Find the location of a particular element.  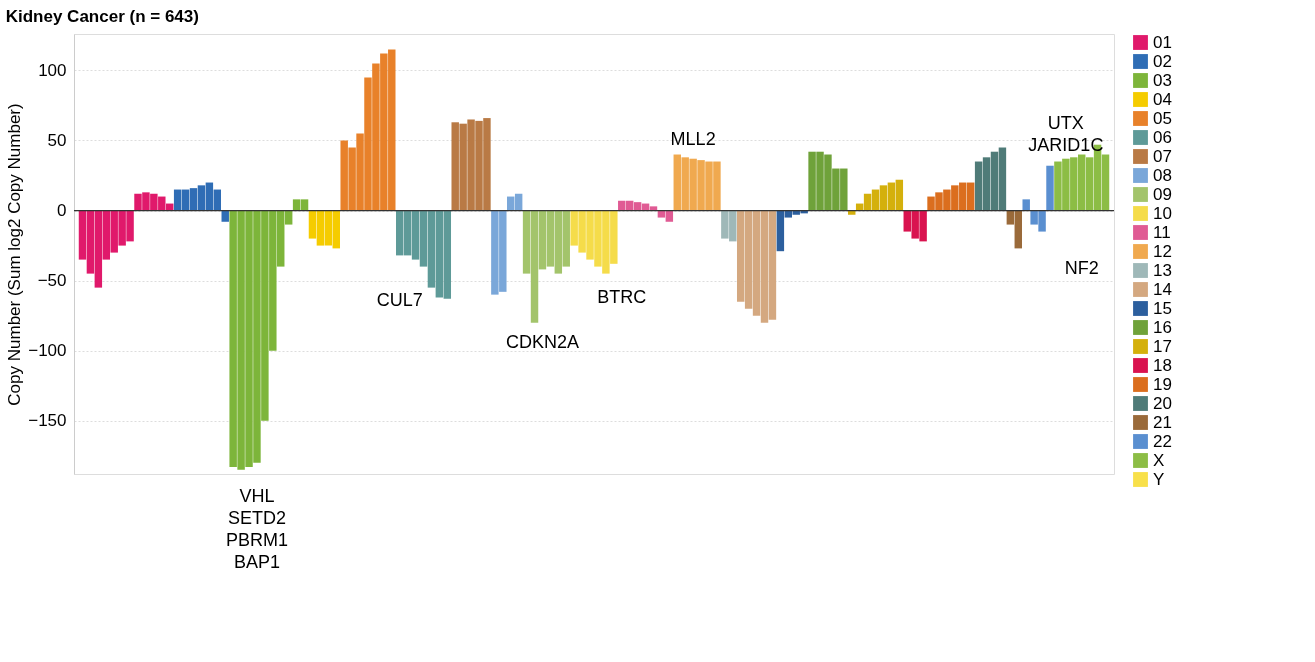

legend-label: 07 is located at coordinates (1162, 156).